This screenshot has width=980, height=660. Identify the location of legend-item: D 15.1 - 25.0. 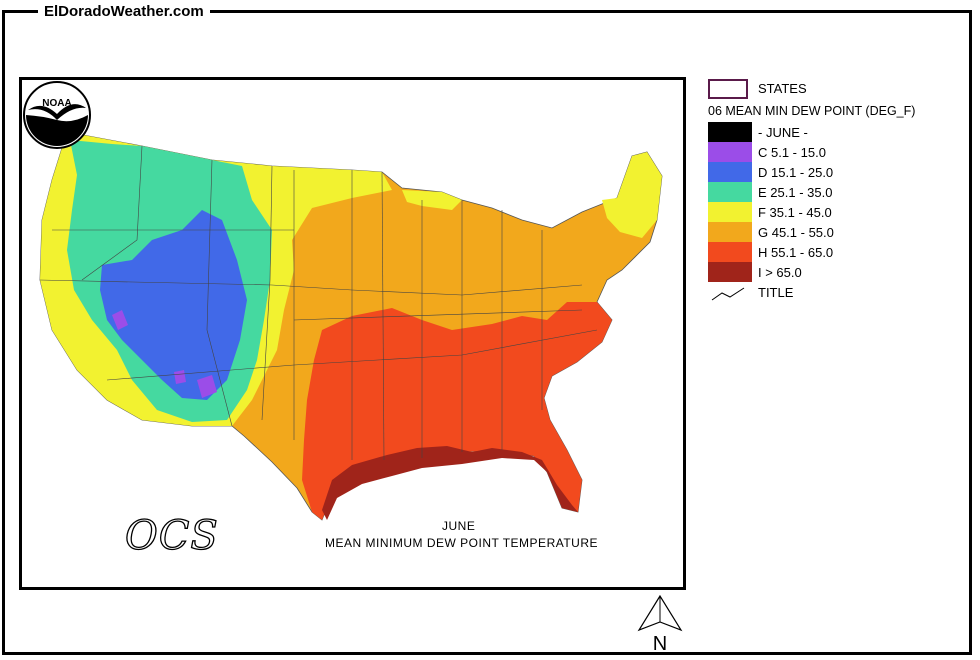
(838, 172).